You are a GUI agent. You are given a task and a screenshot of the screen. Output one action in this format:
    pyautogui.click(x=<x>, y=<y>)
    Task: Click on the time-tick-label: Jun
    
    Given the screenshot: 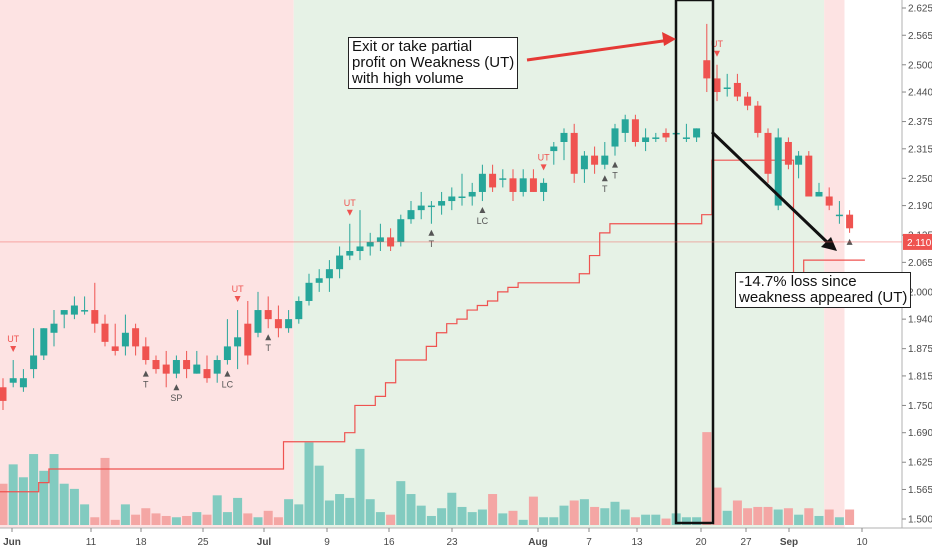 What is the action you would take?
    pyautogui.click(x=12, y=542)
    